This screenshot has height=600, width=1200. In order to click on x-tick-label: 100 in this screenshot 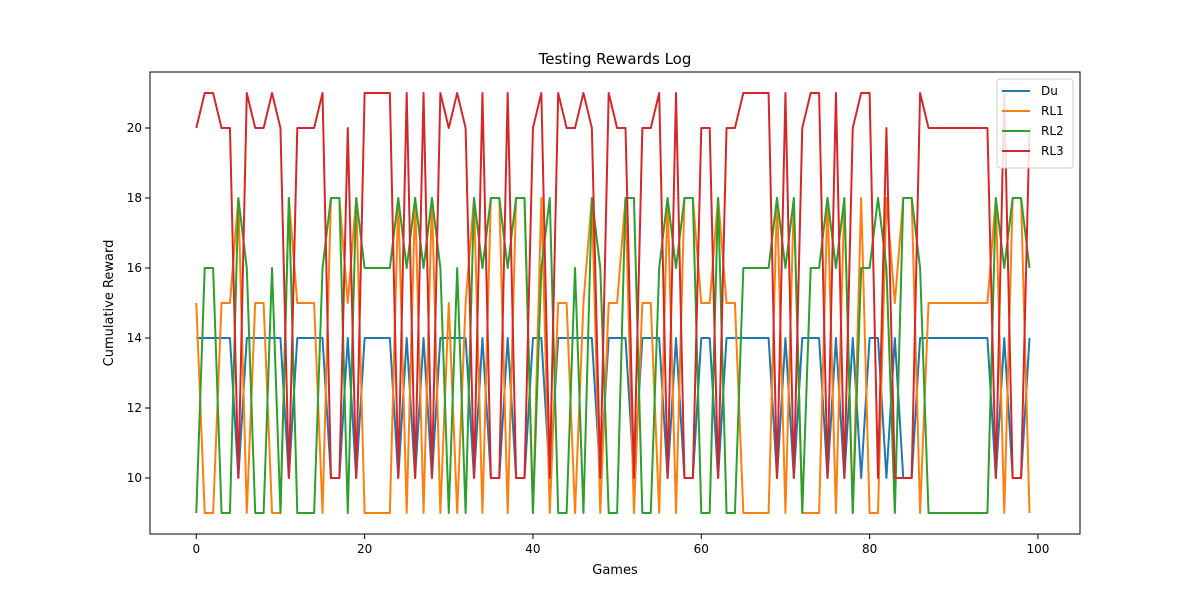, I will do `click(1037, 549)`.